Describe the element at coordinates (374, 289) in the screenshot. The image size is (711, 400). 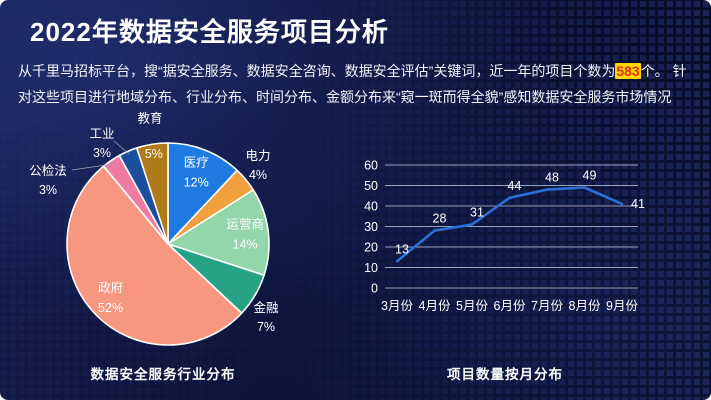
I see `y-axis-tick-label: 0` at that location.